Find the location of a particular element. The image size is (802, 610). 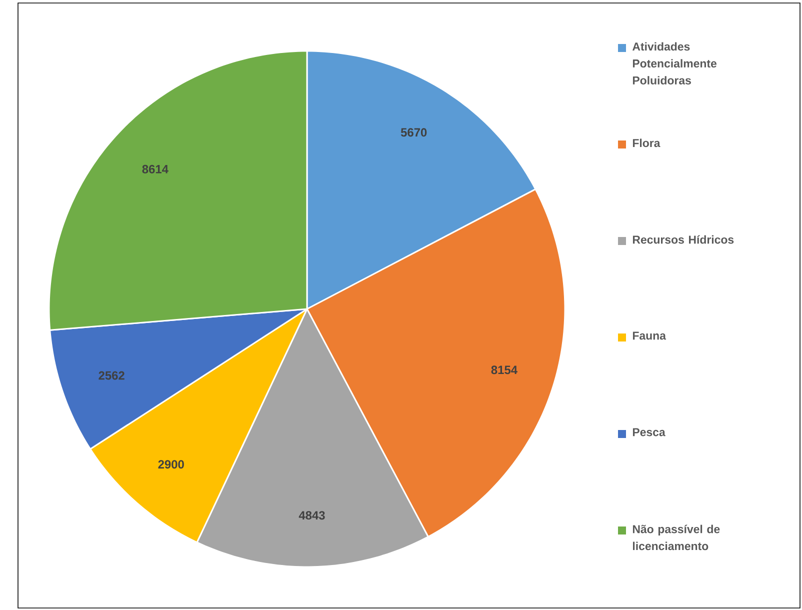

data-label: 8154 is located at coordinates (504, 370).